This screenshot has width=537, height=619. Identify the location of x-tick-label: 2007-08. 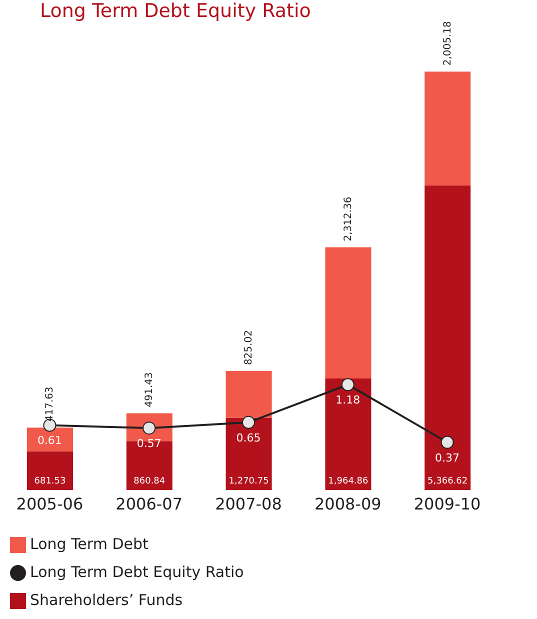
(248, 504).